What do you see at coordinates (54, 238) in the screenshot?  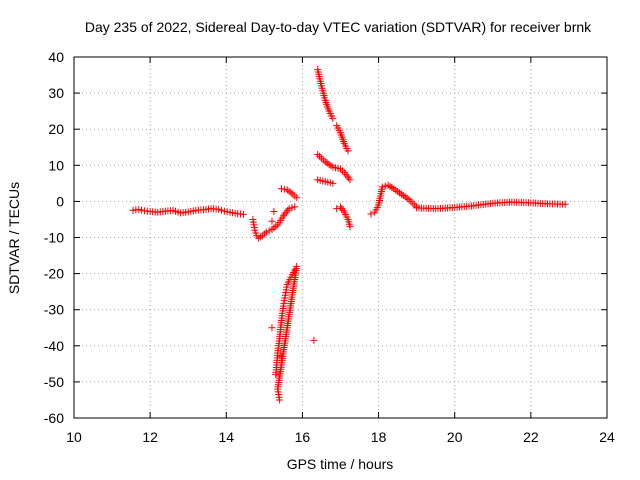 I see `y-tick-label: -10` at bounding box center [54, 238].